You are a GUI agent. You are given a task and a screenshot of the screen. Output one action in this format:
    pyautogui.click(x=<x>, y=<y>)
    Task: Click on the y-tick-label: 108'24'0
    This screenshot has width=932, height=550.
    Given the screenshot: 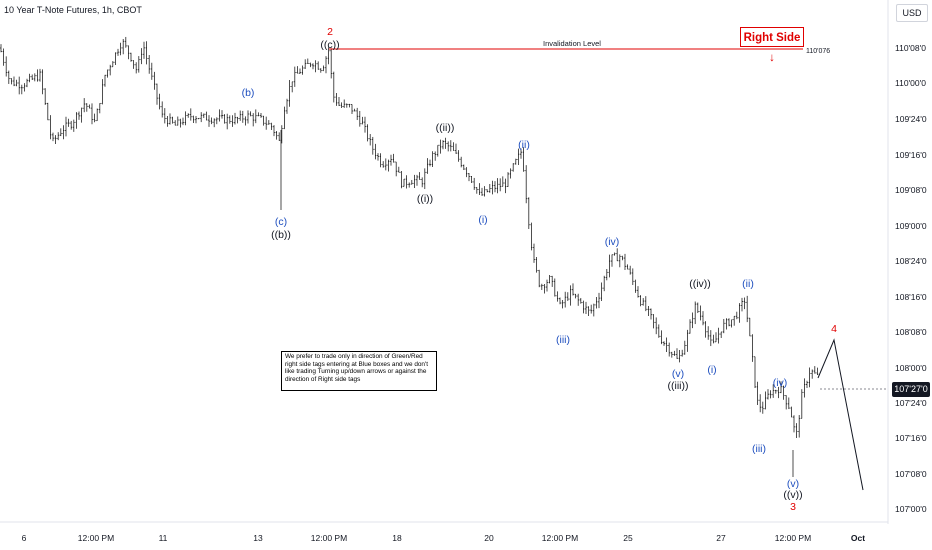 What is the action you would take?
    pyautogui.click(x=911, y=261)
    